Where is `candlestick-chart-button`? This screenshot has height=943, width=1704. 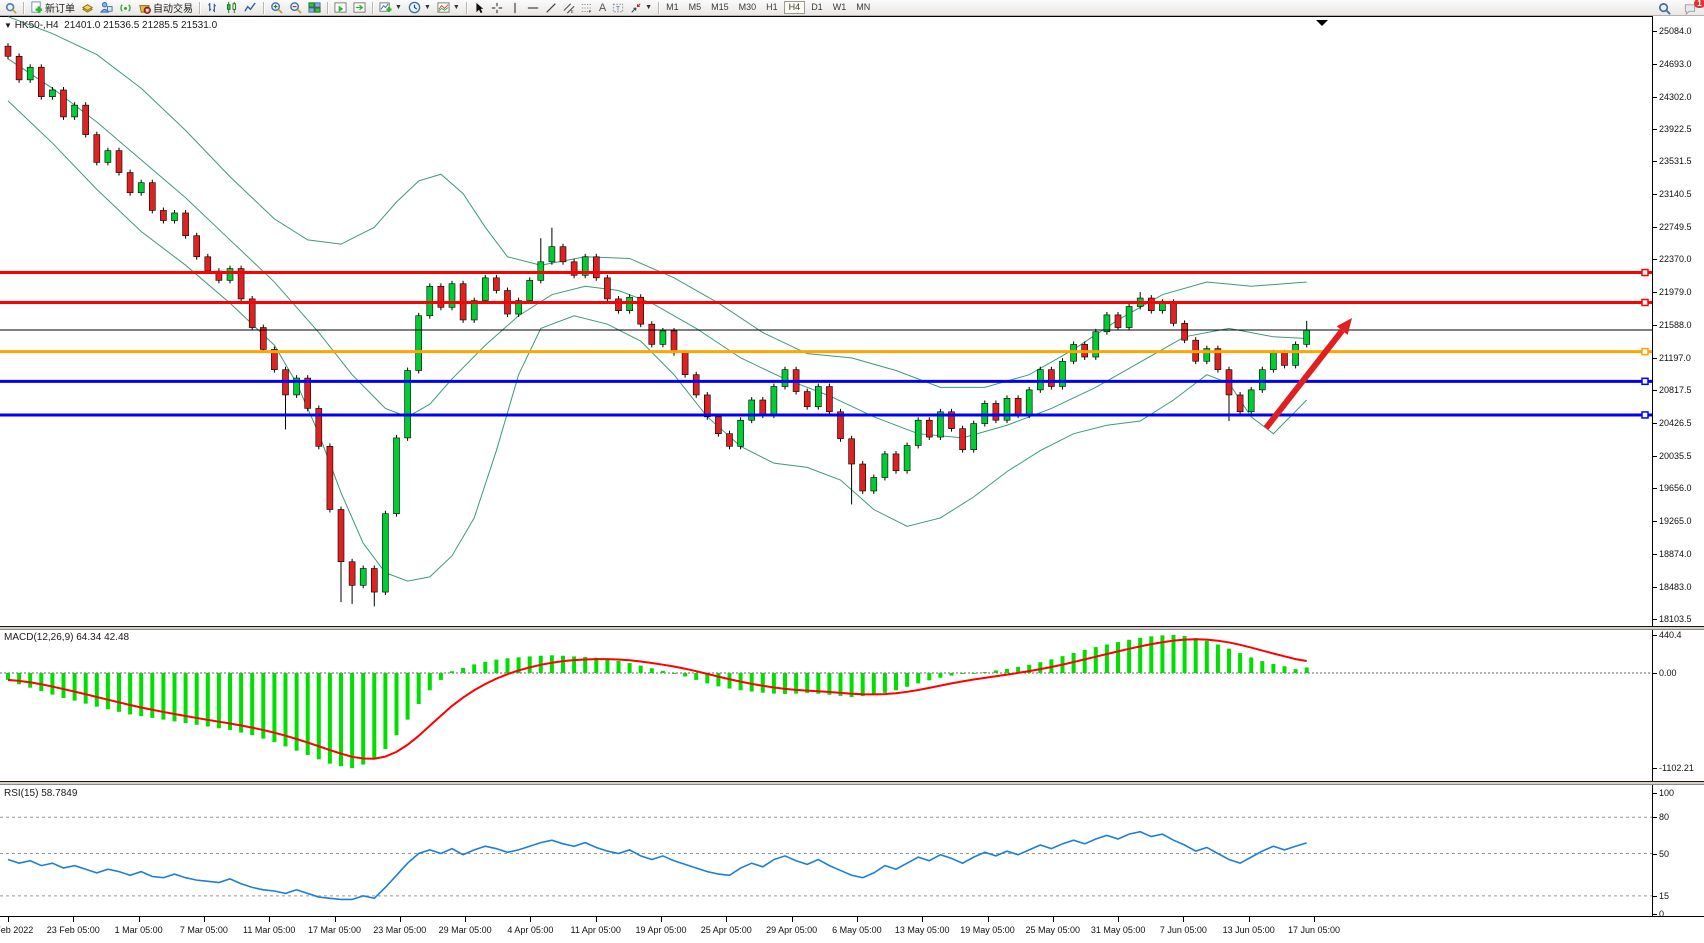
candlestick-chart-button is located at coordinates (231, 8).